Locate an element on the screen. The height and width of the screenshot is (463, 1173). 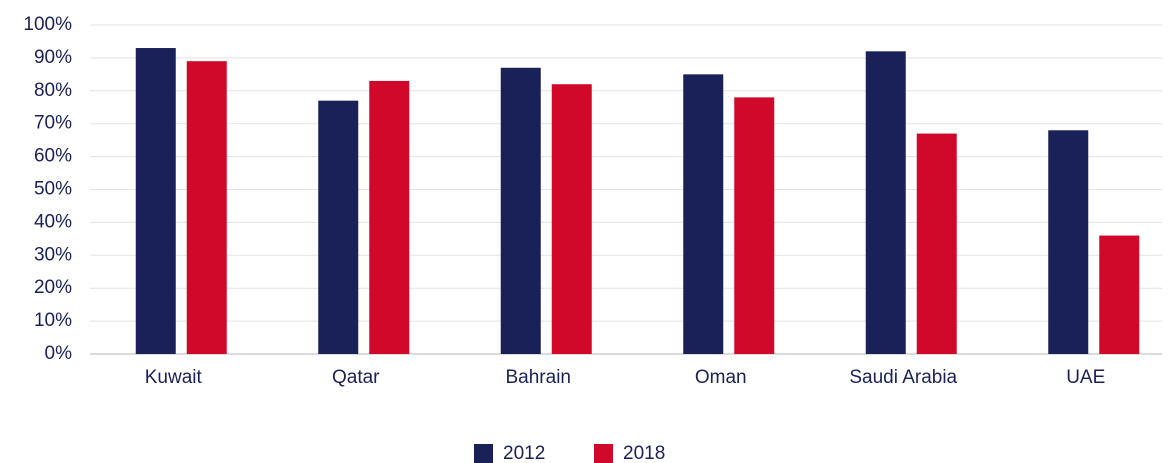
y-tick-label: 100% is located at coordinates (47, 24).